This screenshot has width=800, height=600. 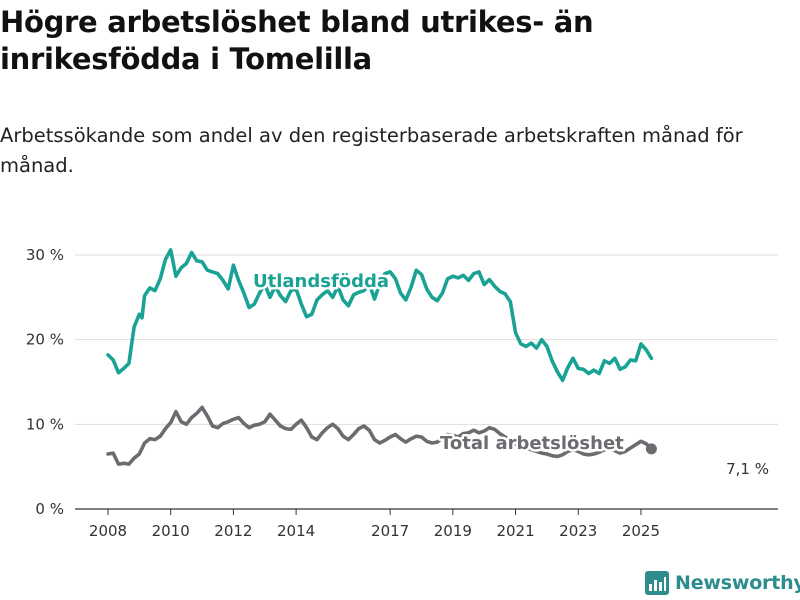 I want to click on x-tick-label: 2010, so click(x=171, y=531).